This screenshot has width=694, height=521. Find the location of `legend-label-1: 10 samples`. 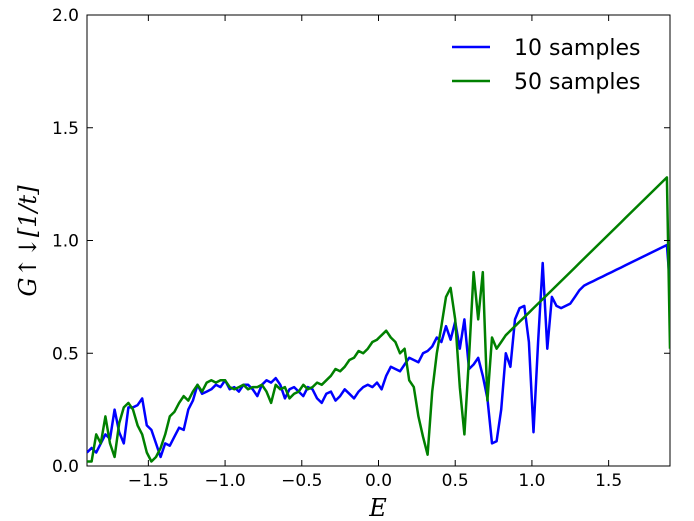

legend-label-1: 10 samples is located at coordinates (577, 48).